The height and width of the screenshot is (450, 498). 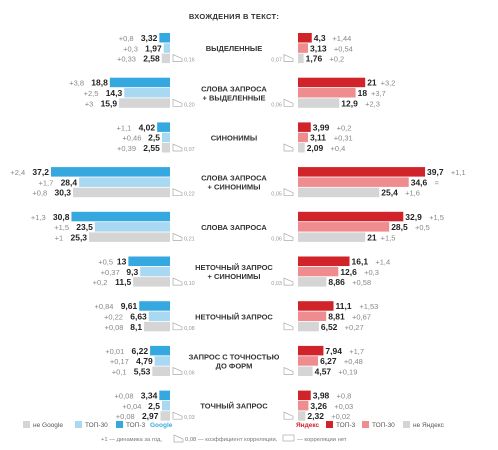 What do you see at coordinates (361, 317) in the screenshot?
I see `yandex-delta-label: +0,67` at bounding box center [361, 317].